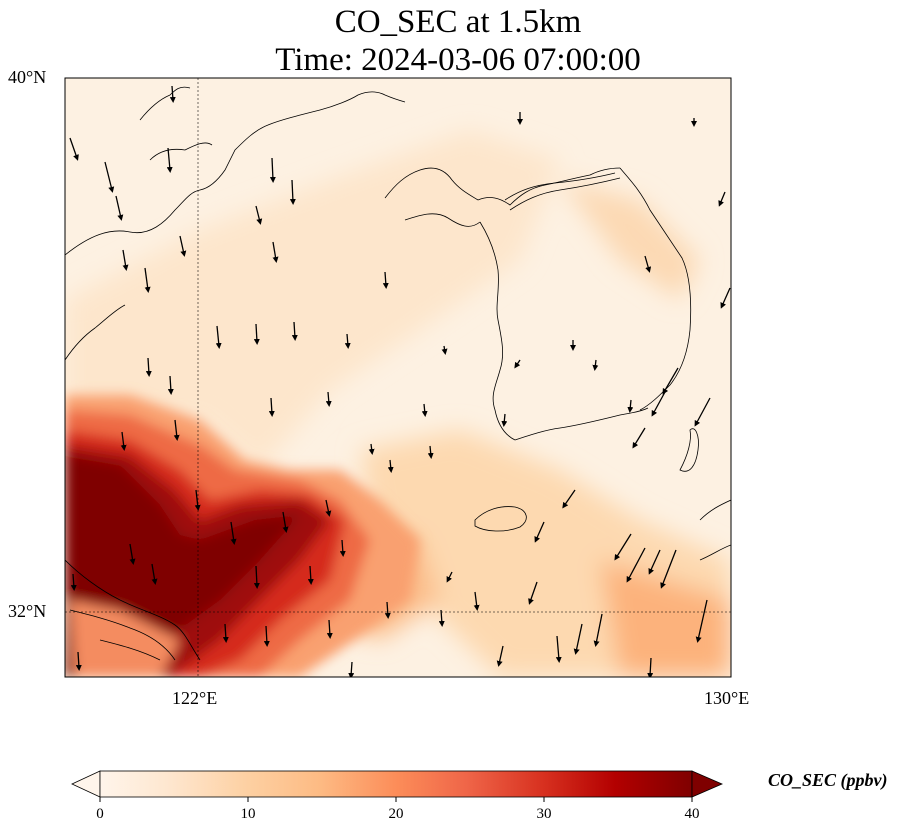 This screenshot has width=916, height=836. What do you see at coordinates (27, 77) in the screenshot?
I see `lat-tick-label-40n: 40°N` at bounding box center [27, 77].